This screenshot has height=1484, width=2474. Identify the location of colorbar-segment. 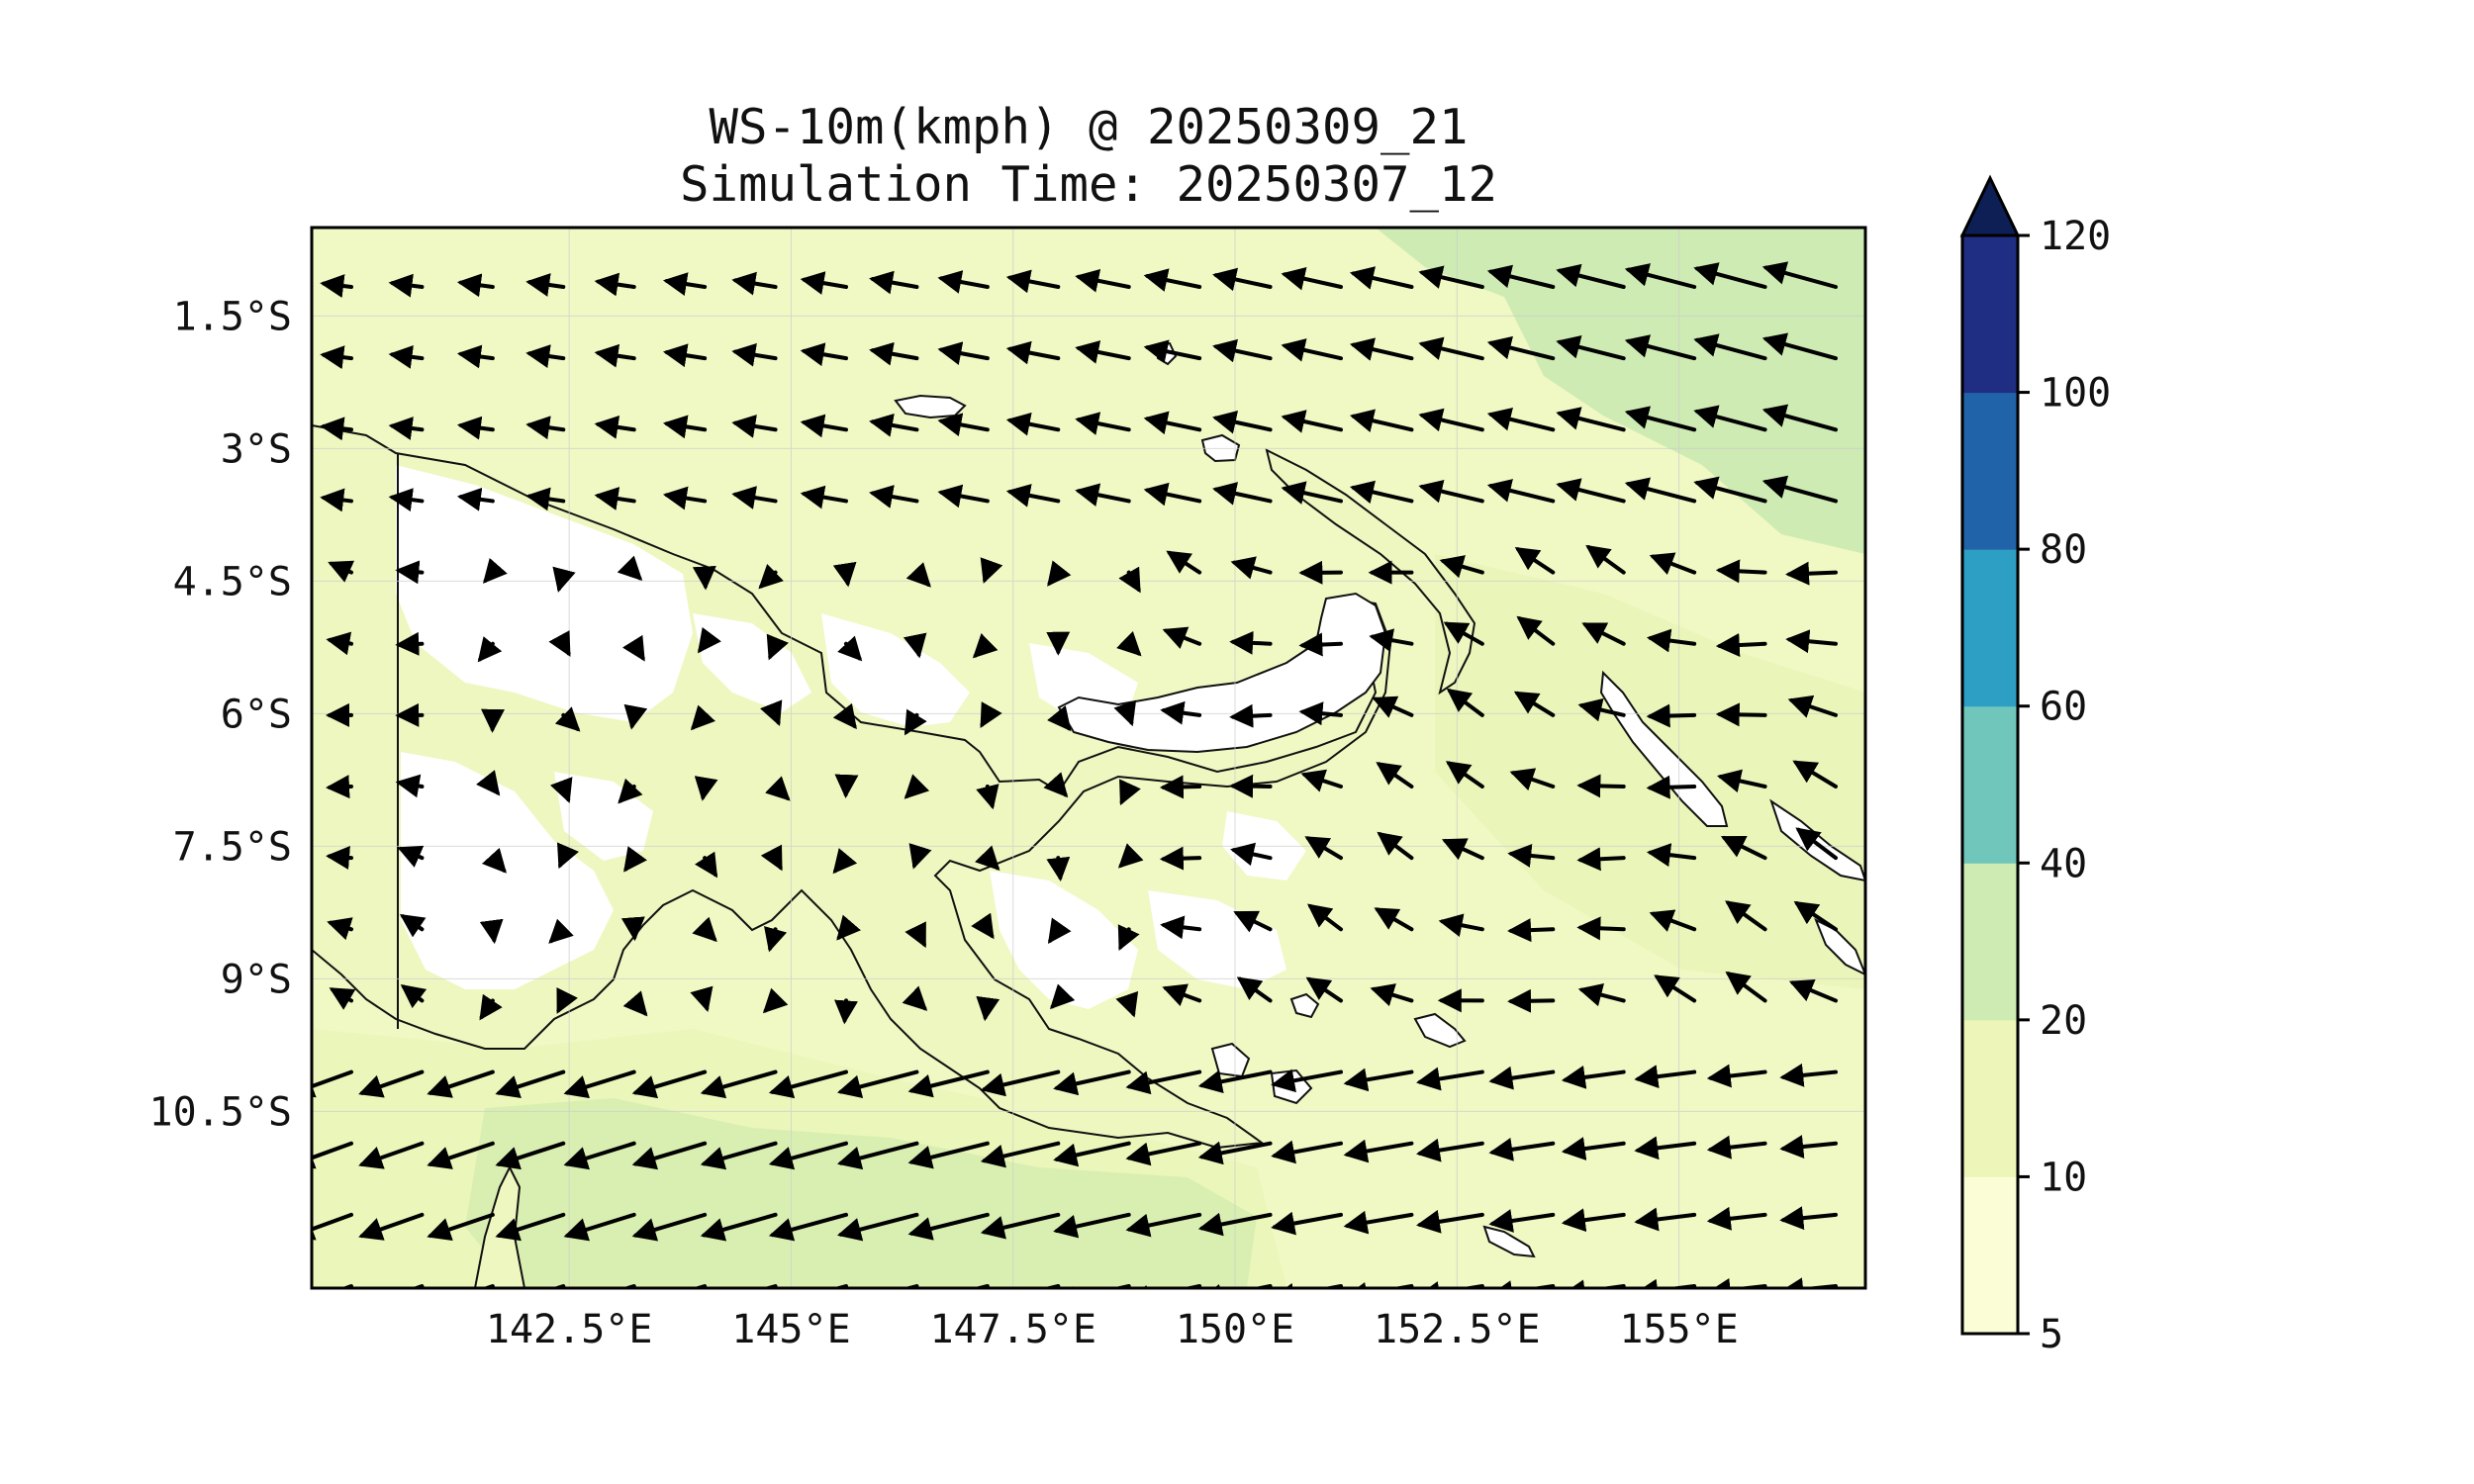
(1990, 942).